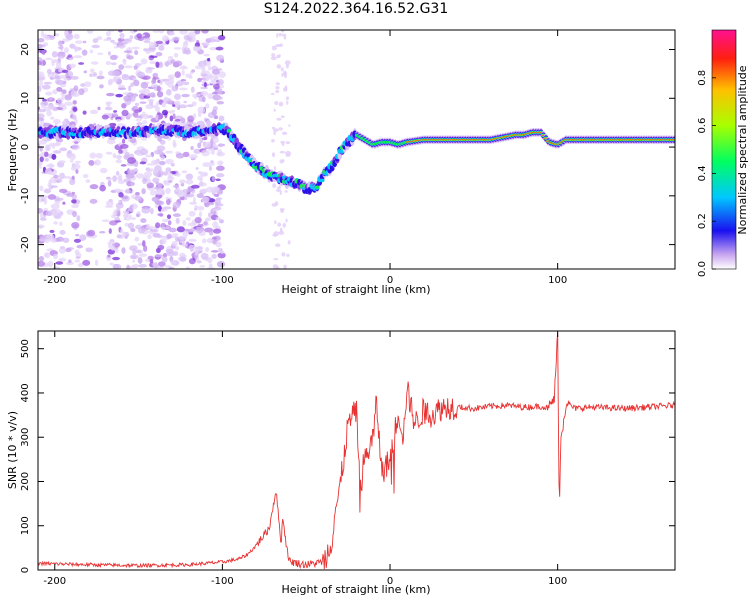 This screenshot has width=750, height=600. I want to click on y-tick-label: 0, so click(25, 147).